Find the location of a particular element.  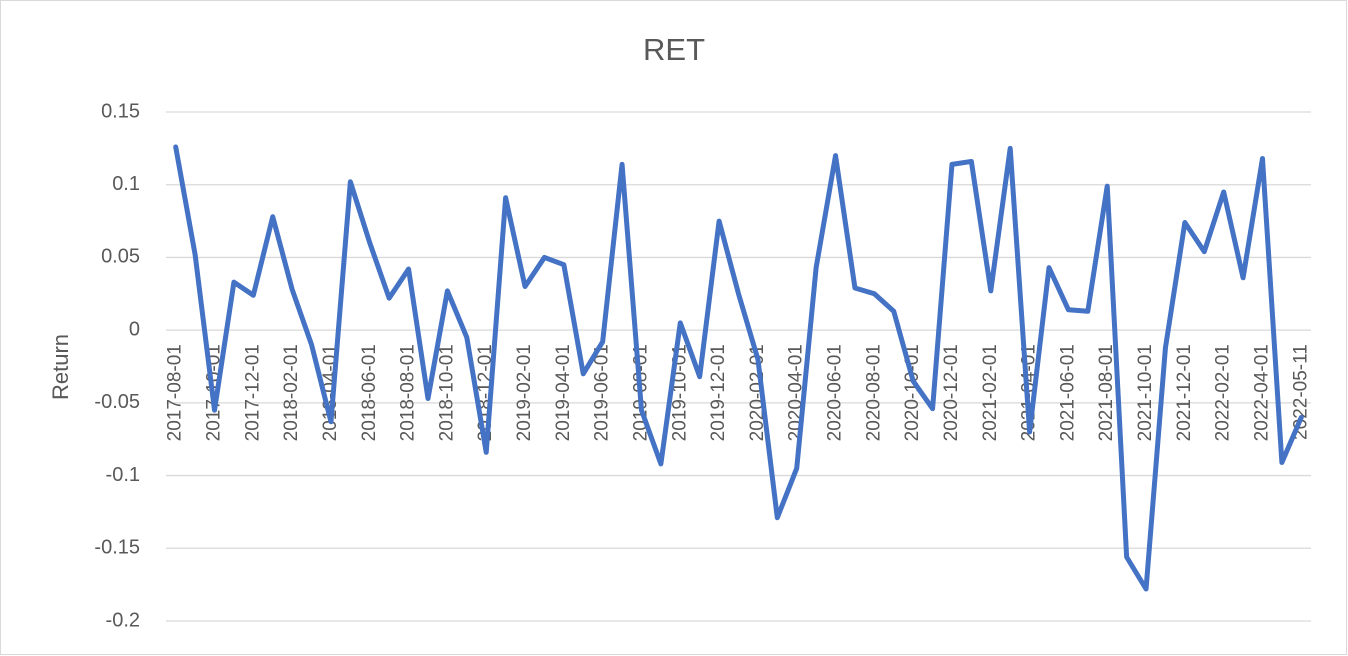

x-tick-label: 2019-12-01 is located at coordinates (718, 392).